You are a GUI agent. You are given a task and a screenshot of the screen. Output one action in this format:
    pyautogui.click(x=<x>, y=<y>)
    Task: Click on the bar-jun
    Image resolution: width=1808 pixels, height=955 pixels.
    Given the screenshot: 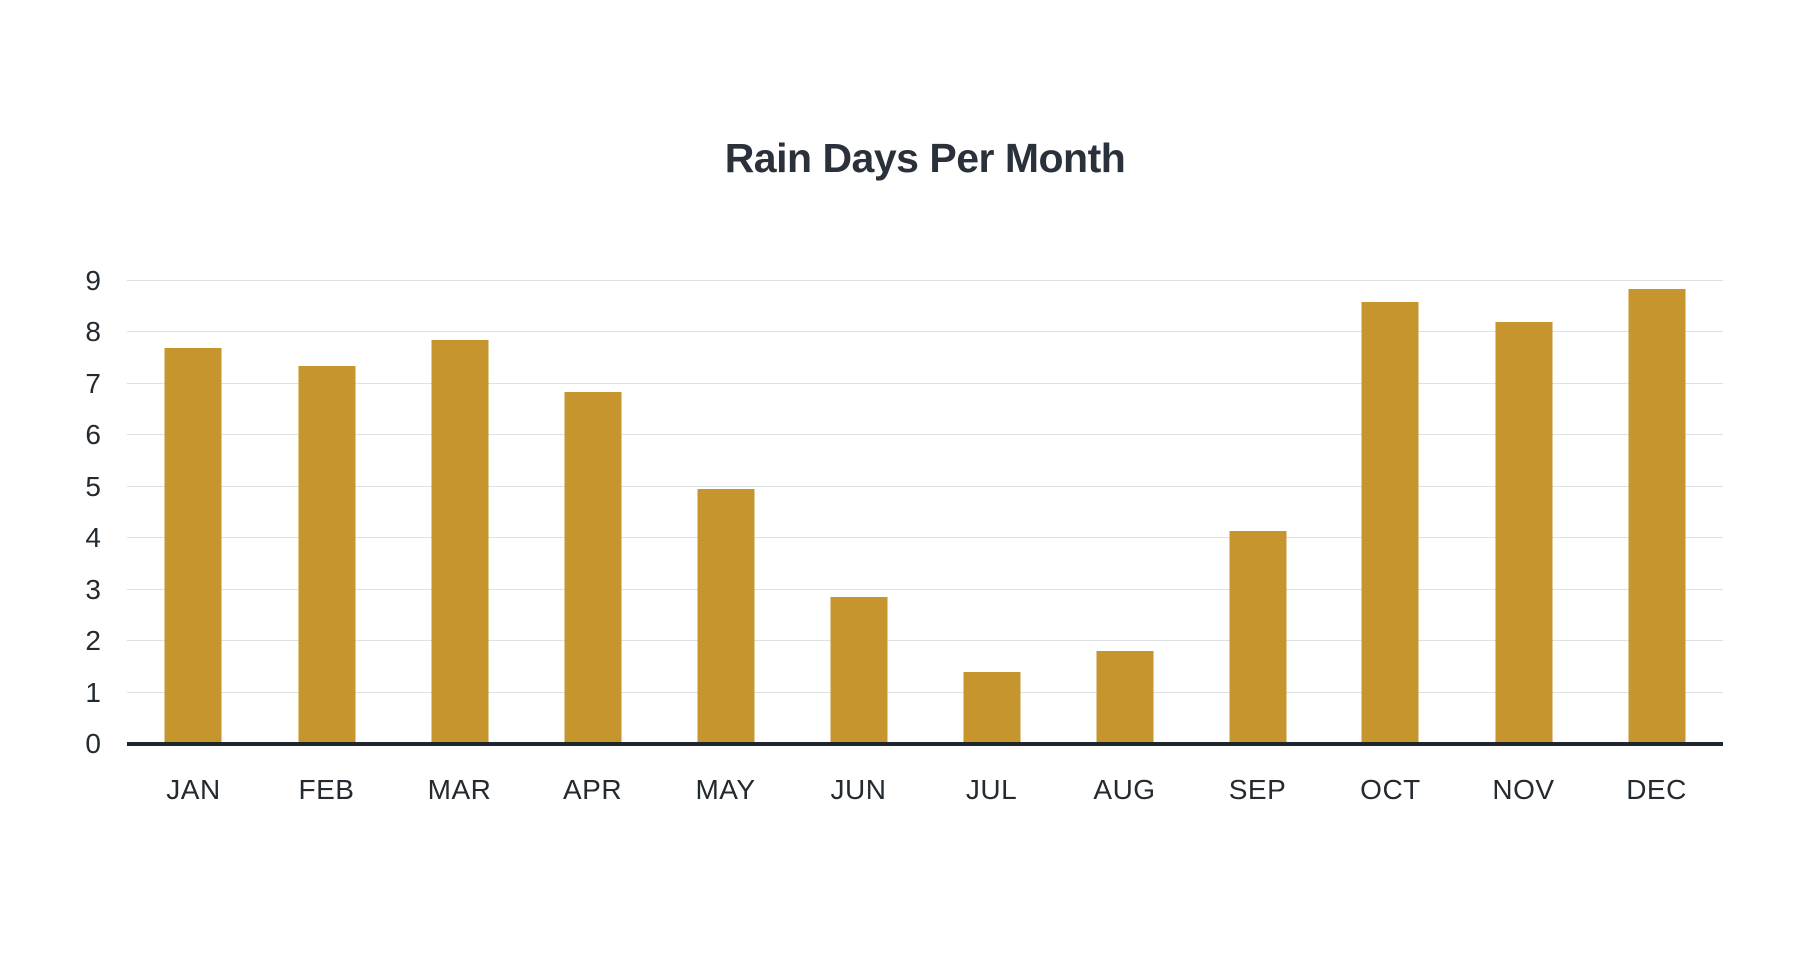 What is the action you would take?
    pyautogui.click(x=858, y=670)
    